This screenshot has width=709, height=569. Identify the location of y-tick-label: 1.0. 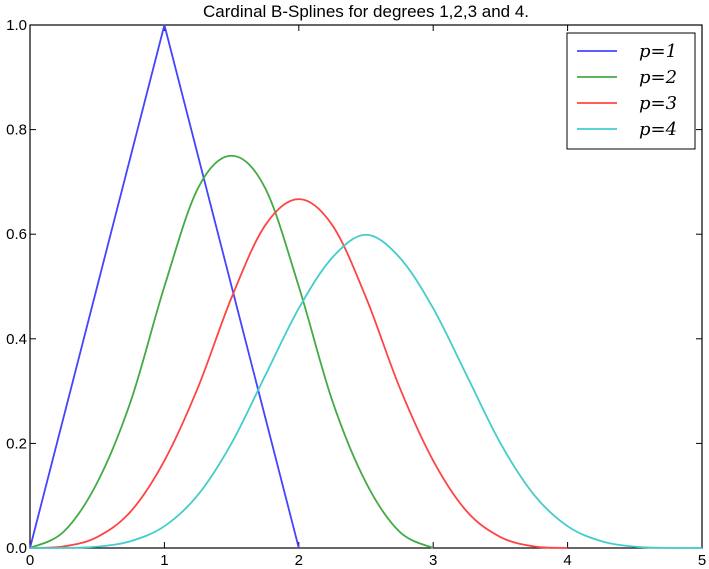
(16, 25).